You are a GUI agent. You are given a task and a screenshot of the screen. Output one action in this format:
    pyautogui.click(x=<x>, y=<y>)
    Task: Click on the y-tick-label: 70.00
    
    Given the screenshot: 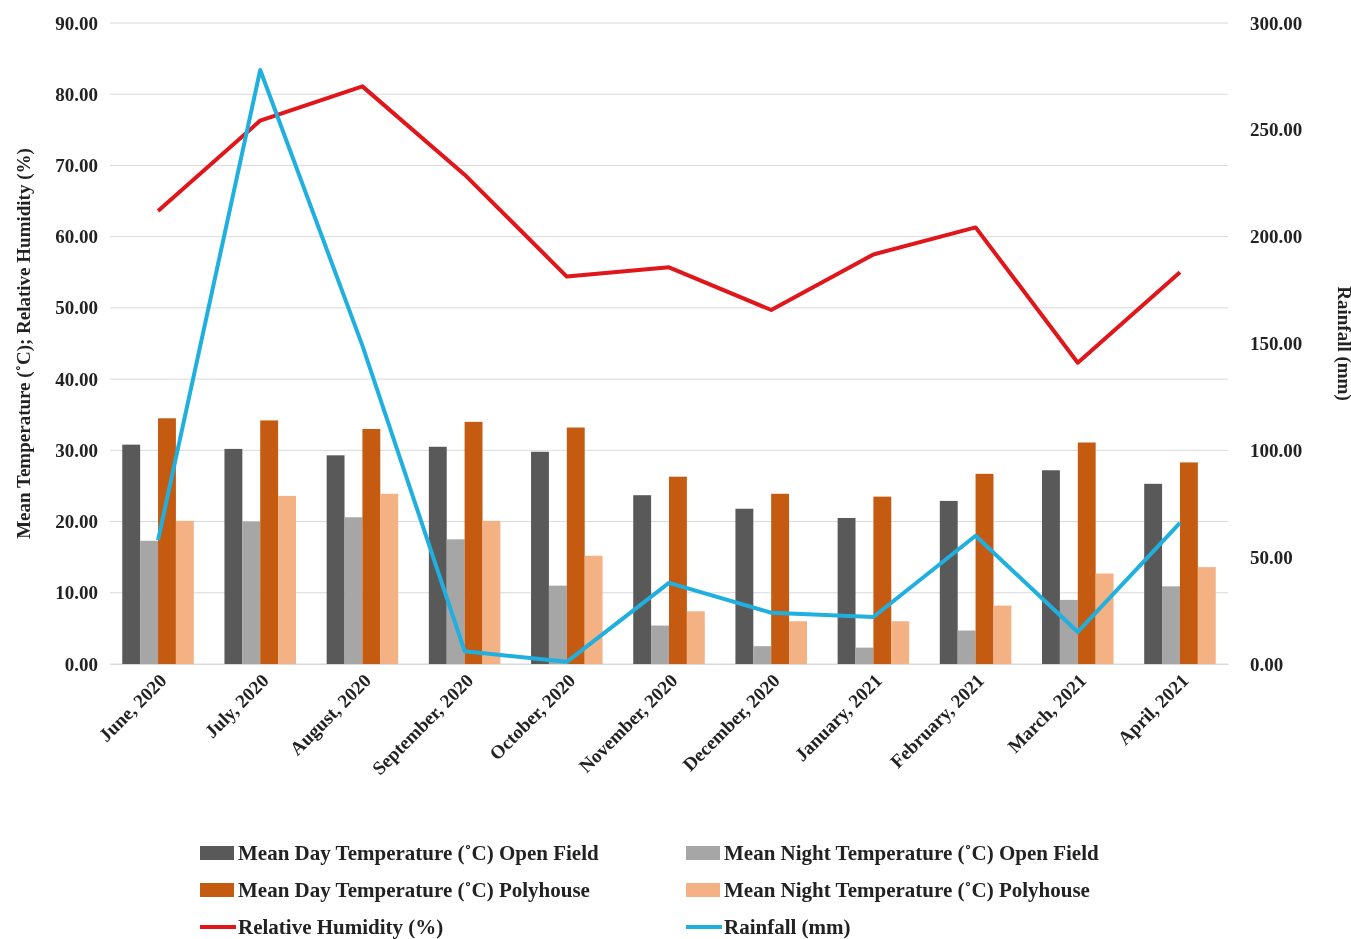 What is the action you would take?
    pyautogui.click(x=76, y=166)
    